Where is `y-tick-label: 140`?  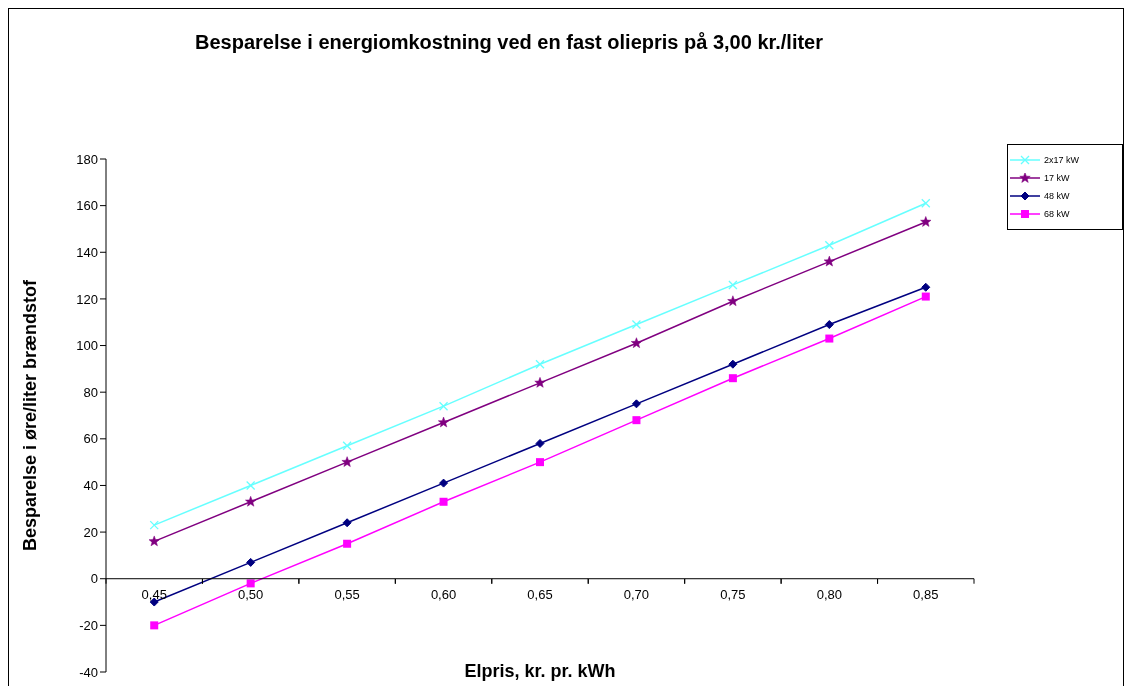 y-tick-label: 140 is located at coordinates (87, 252).